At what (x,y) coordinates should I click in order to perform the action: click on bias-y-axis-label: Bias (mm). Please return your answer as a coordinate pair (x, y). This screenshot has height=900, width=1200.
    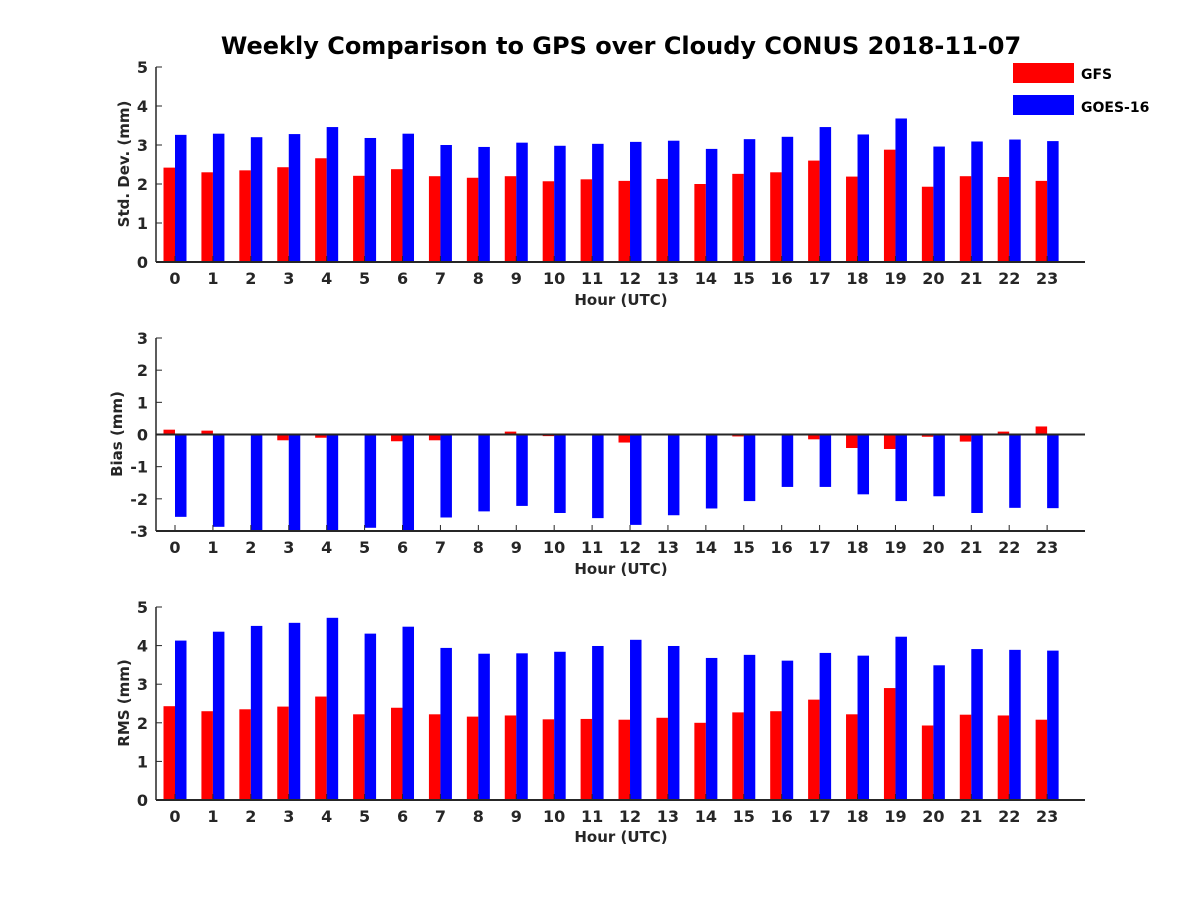
    Looking at the image, I should click on (117, 434).